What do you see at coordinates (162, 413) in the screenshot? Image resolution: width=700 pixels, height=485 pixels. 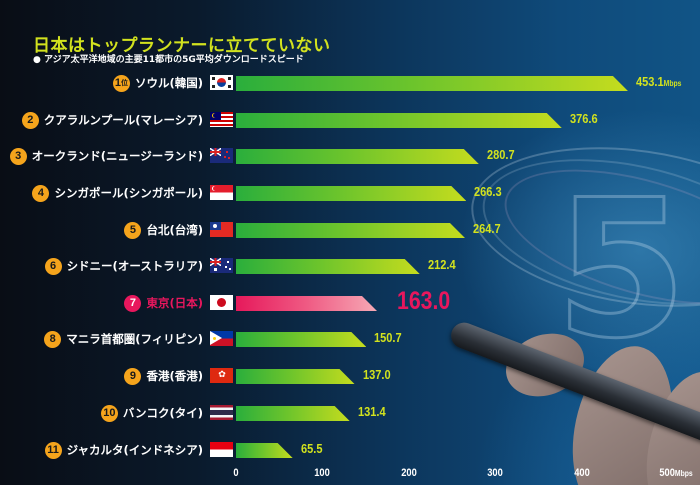 I see `city-label: バンコク(タイ)` at bounding box center [162, 413].